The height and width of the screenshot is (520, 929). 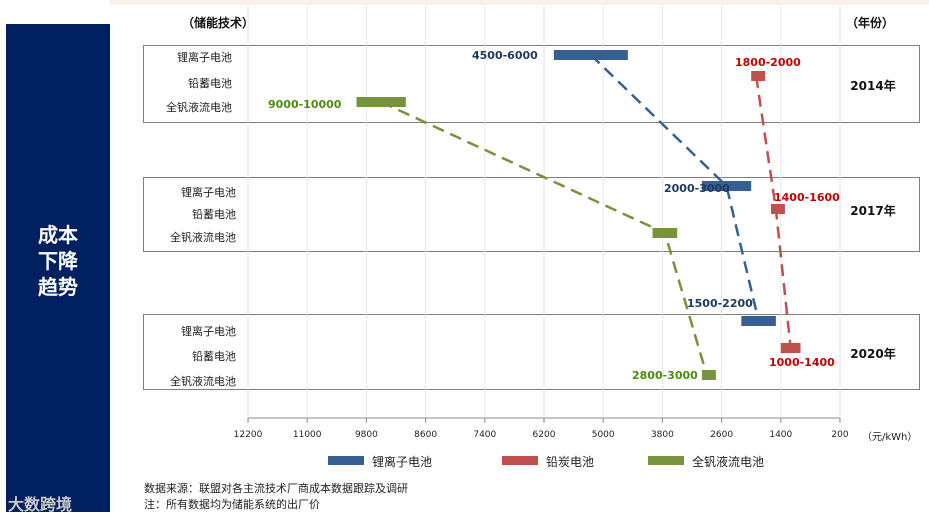 I want to click on value-label-vanadium-2014: 9000-10000, so click(x=305, y=104).